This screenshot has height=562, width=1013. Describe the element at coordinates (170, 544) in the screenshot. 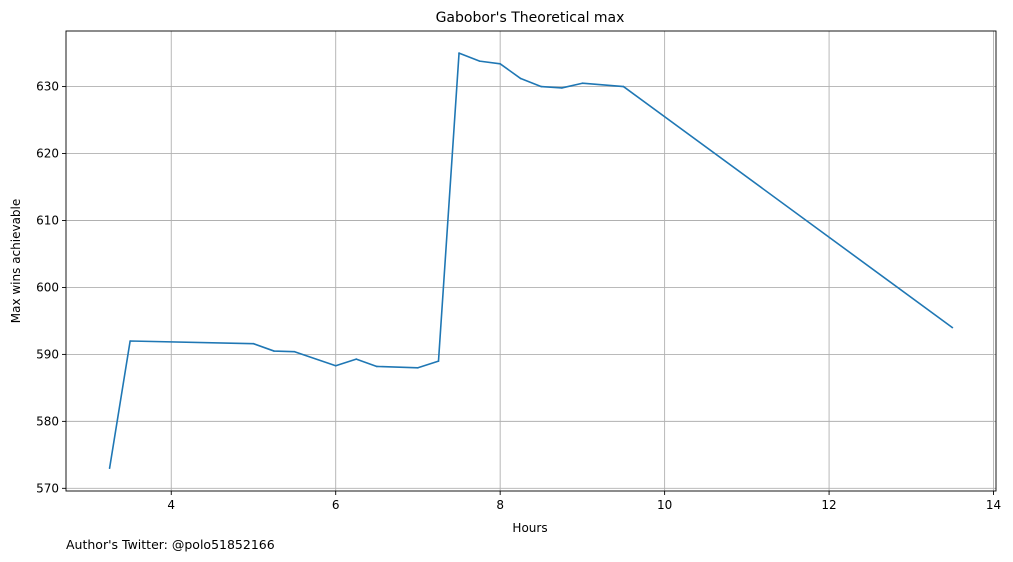

I see `author-credit: Author's Twitter: @polo51852166` at that location.